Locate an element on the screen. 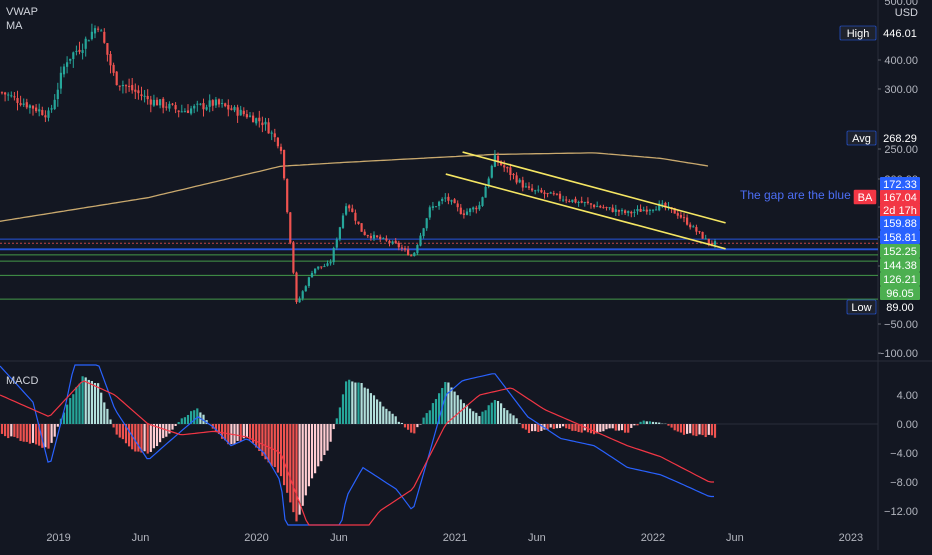 The width and height of the screenshot is (932, 555). currency-label: USD is located at coordinates (906, 13).